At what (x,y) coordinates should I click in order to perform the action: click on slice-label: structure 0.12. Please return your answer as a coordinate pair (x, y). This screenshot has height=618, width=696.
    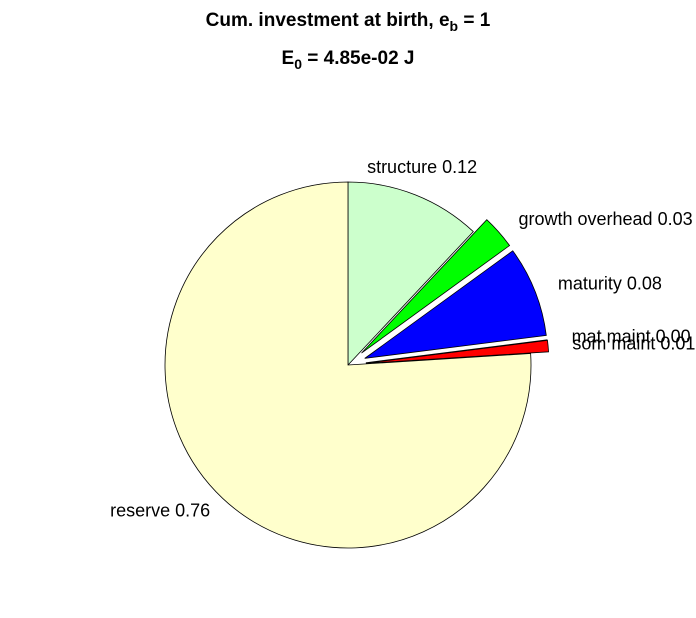
    Looking at the image, I should click on (422, 167).